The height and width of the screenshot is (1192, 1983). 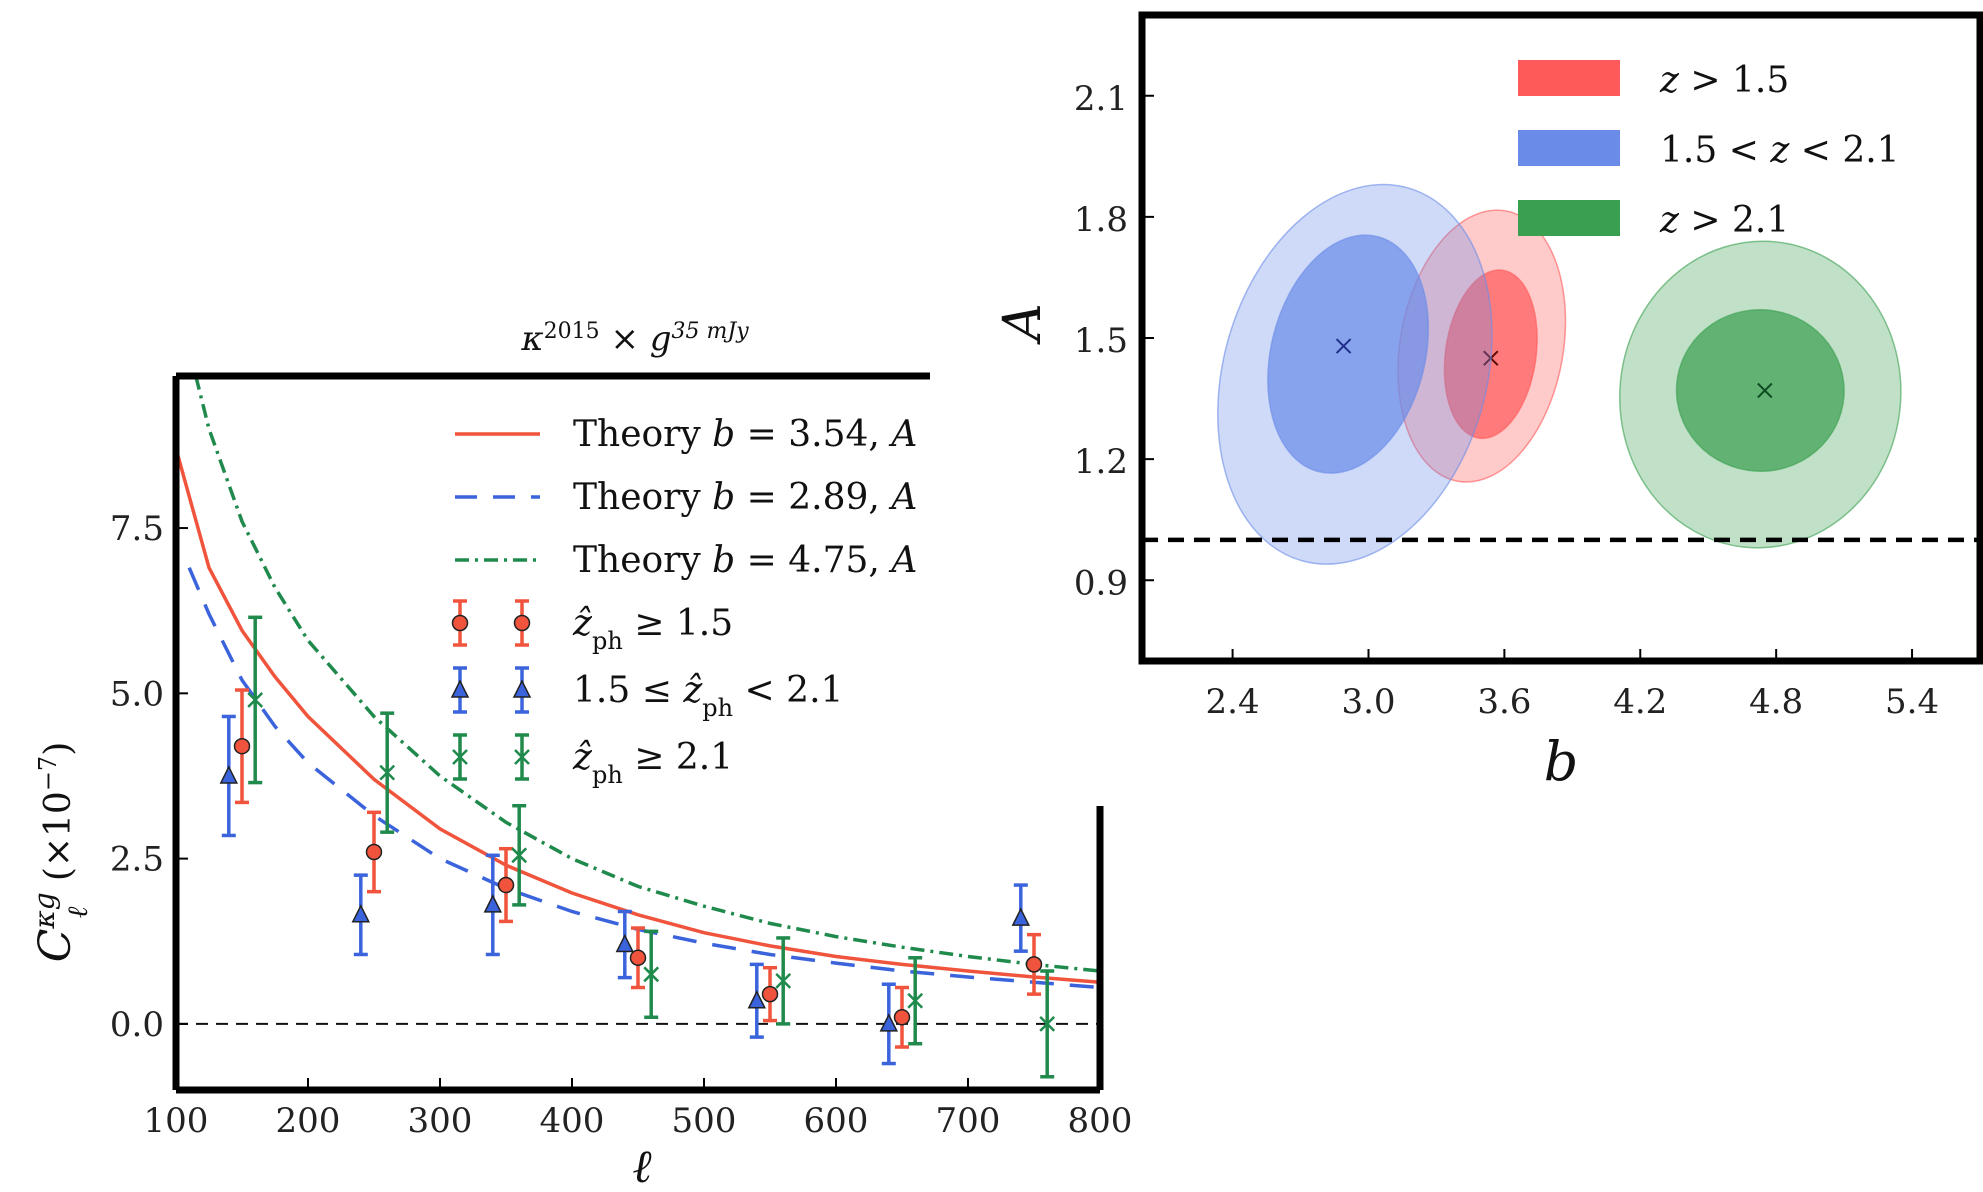 I want to click on right-legend: z > 1.5 1.5 < z < 2.1 z > 2.1, so click(x=1709, y=150).